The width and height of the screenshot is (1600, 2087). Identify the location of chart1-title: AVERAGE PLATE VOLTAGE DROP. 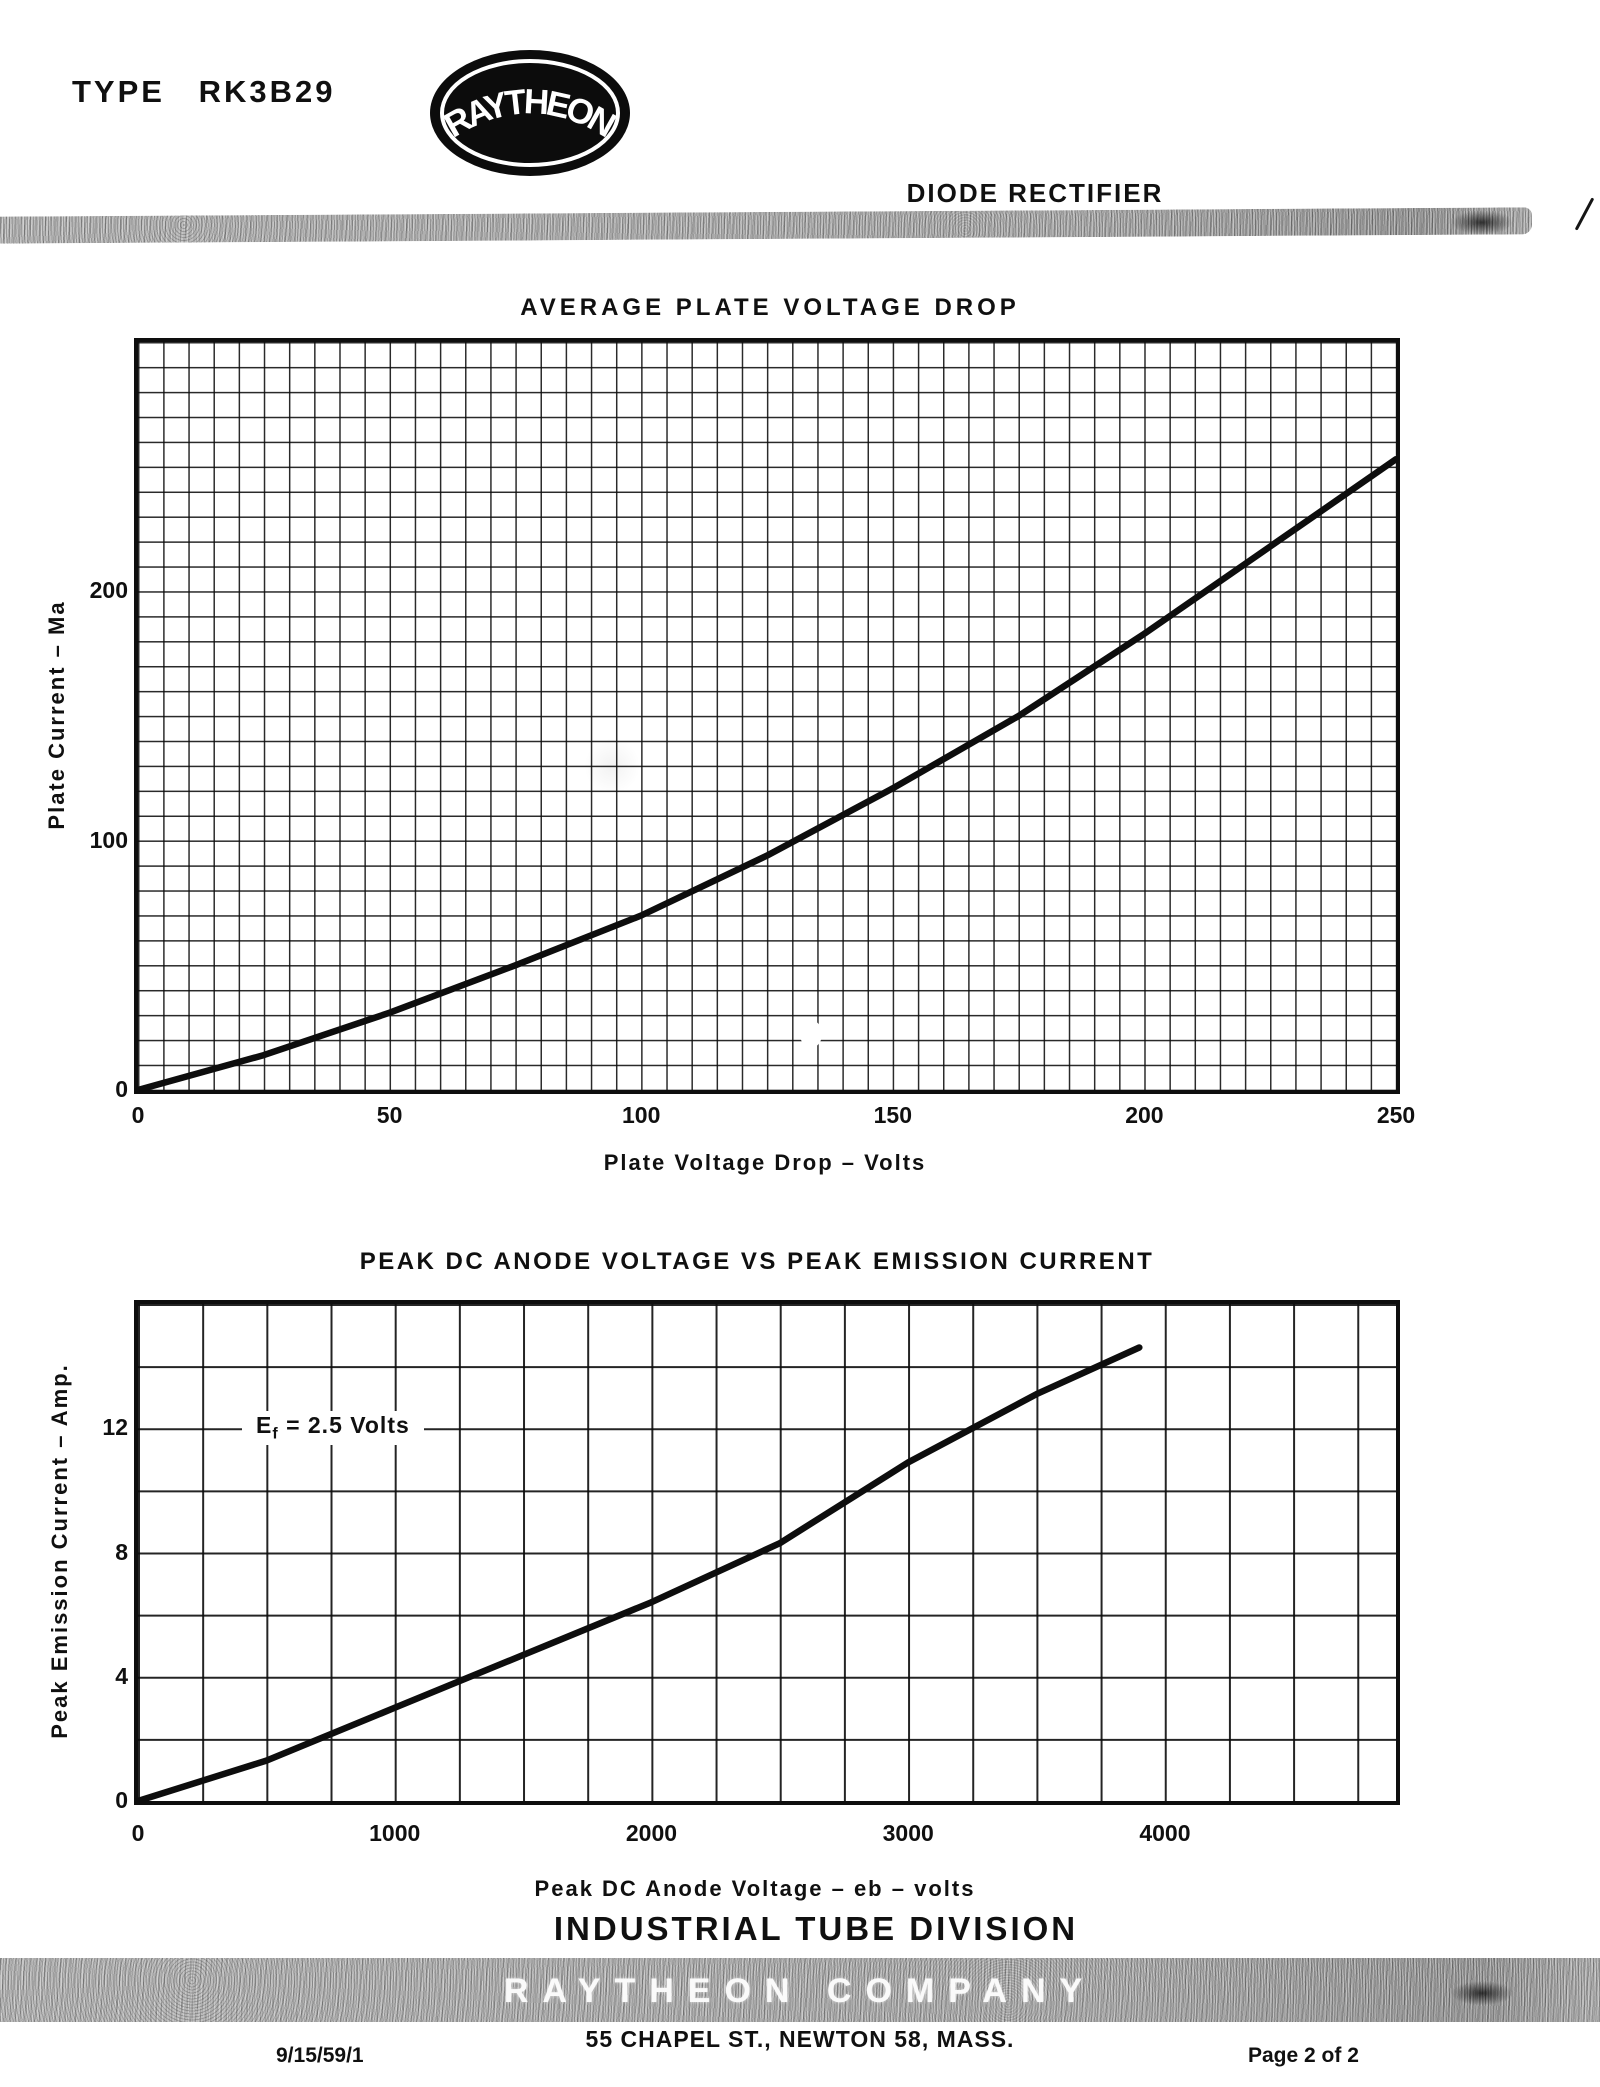
(770, 307).